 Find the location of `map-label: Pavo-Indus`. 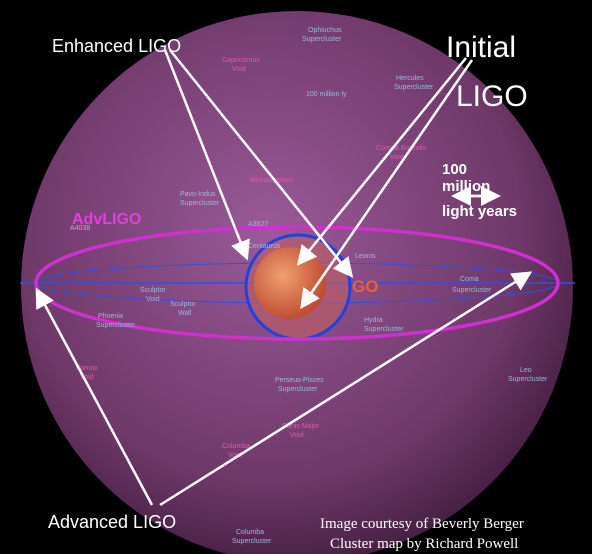

map-label: Pavo-Indus is located at coordinates (198, 194).